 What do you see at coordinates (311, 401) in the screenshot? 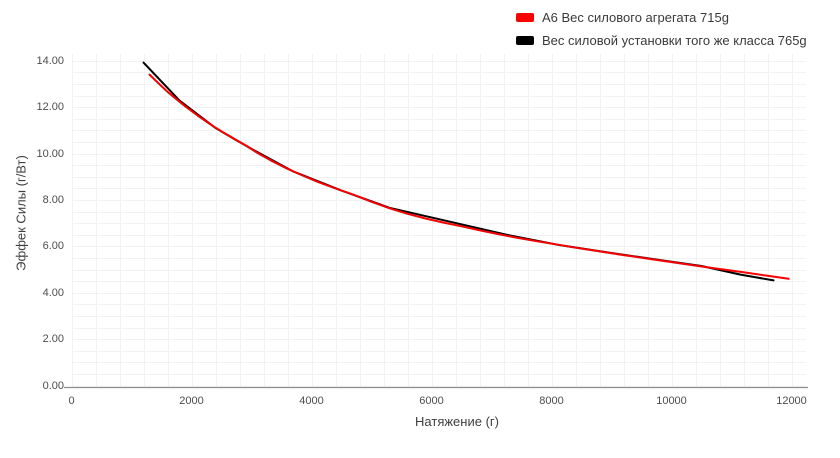
I see `x-tick-label: 4000` at bounding box center [311, 401].